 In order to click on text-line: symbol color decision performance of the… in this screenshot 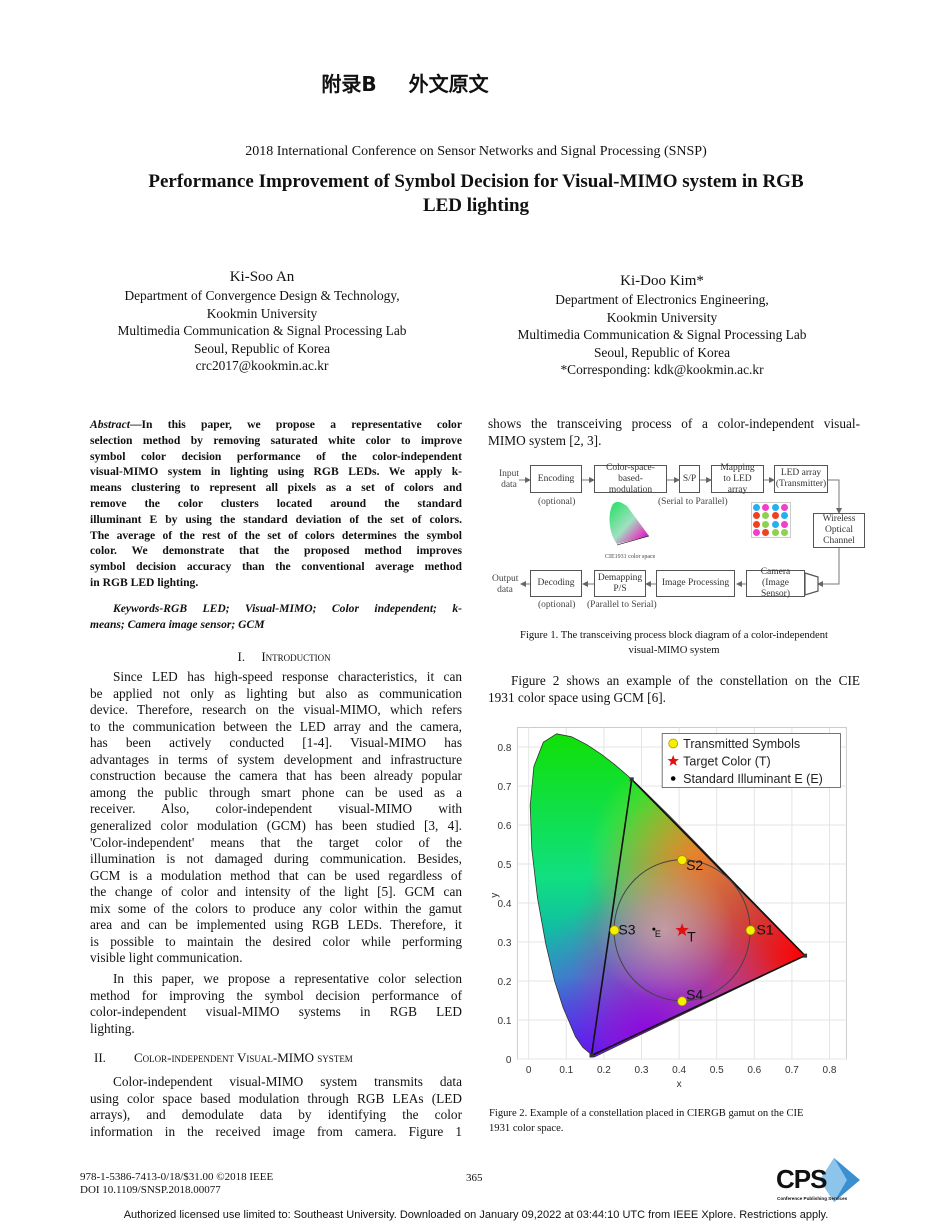, I will do `click(276, 456)`.